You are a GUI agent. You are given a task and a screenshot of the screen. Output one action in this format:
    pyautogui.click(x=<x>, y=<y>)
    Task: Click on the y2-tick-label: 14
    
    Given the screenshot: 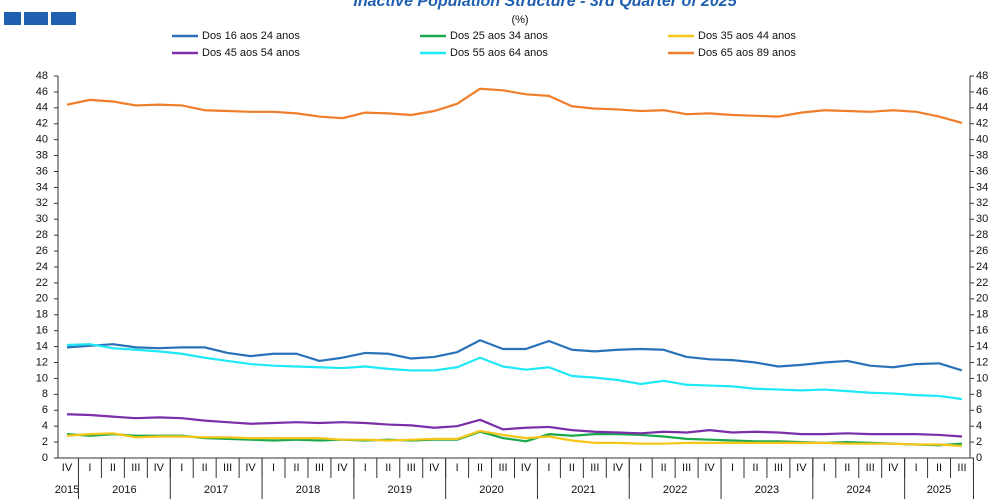 What is the action you would take?
    pyautogui.click(x=982, y=346)
    